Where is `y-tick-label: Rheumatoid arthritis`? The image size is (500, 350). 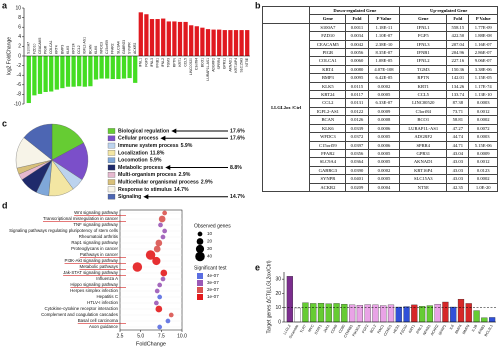
y-tick-label: Rheumatoid arthritis is located at coordinates (99, 236).